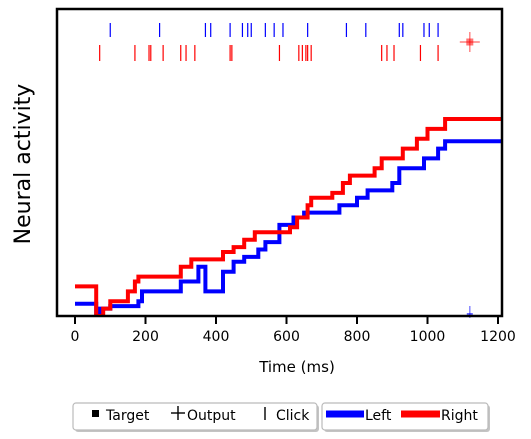 Image resolution: width=531 pixels, height=439 pixels. Describe the element at coordinates (145, 337) in the screenshot. I see `x-tick-label: 200` at that location.